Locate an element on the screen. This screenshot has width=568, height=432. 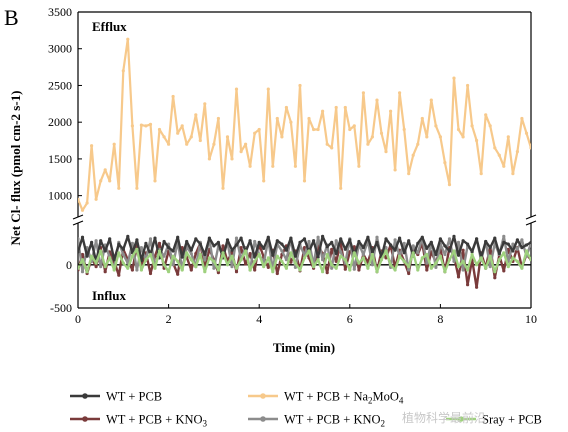
legend-label: WT + PCB + KNO2 is located at coordinates (334, 421).